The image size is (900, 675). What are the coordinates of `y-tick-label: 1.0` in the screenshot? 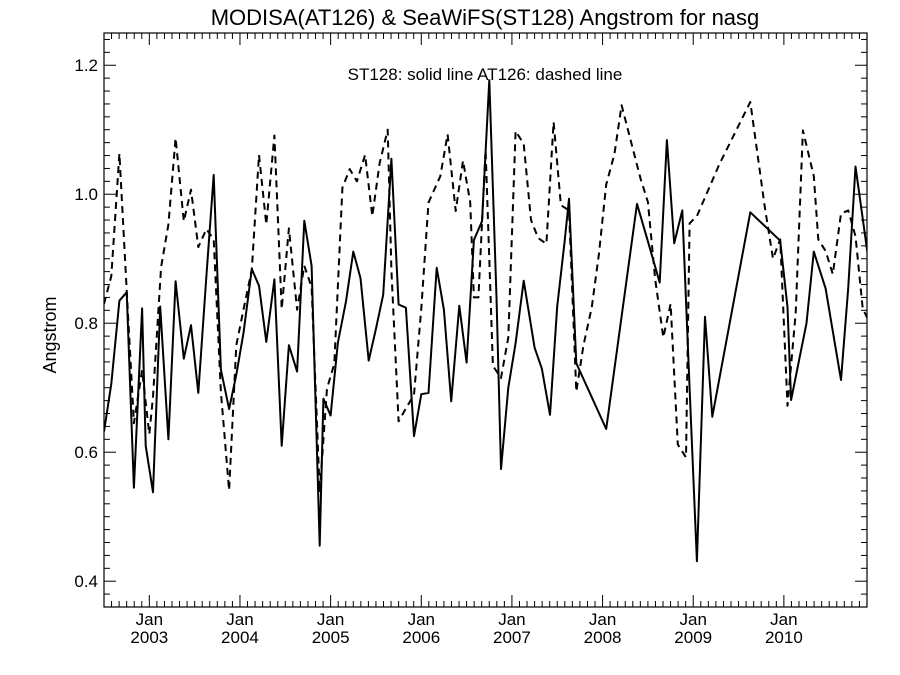 It's located at (86, 194).